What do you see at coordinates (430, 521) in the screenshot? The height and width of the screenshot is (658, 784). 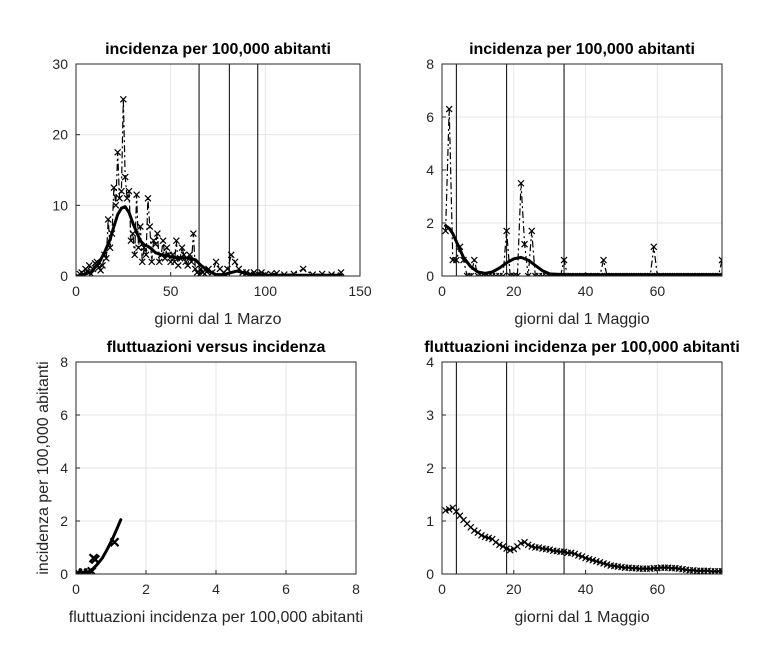 I see `y-tick-label: 1` at bounding box center [430, 521].